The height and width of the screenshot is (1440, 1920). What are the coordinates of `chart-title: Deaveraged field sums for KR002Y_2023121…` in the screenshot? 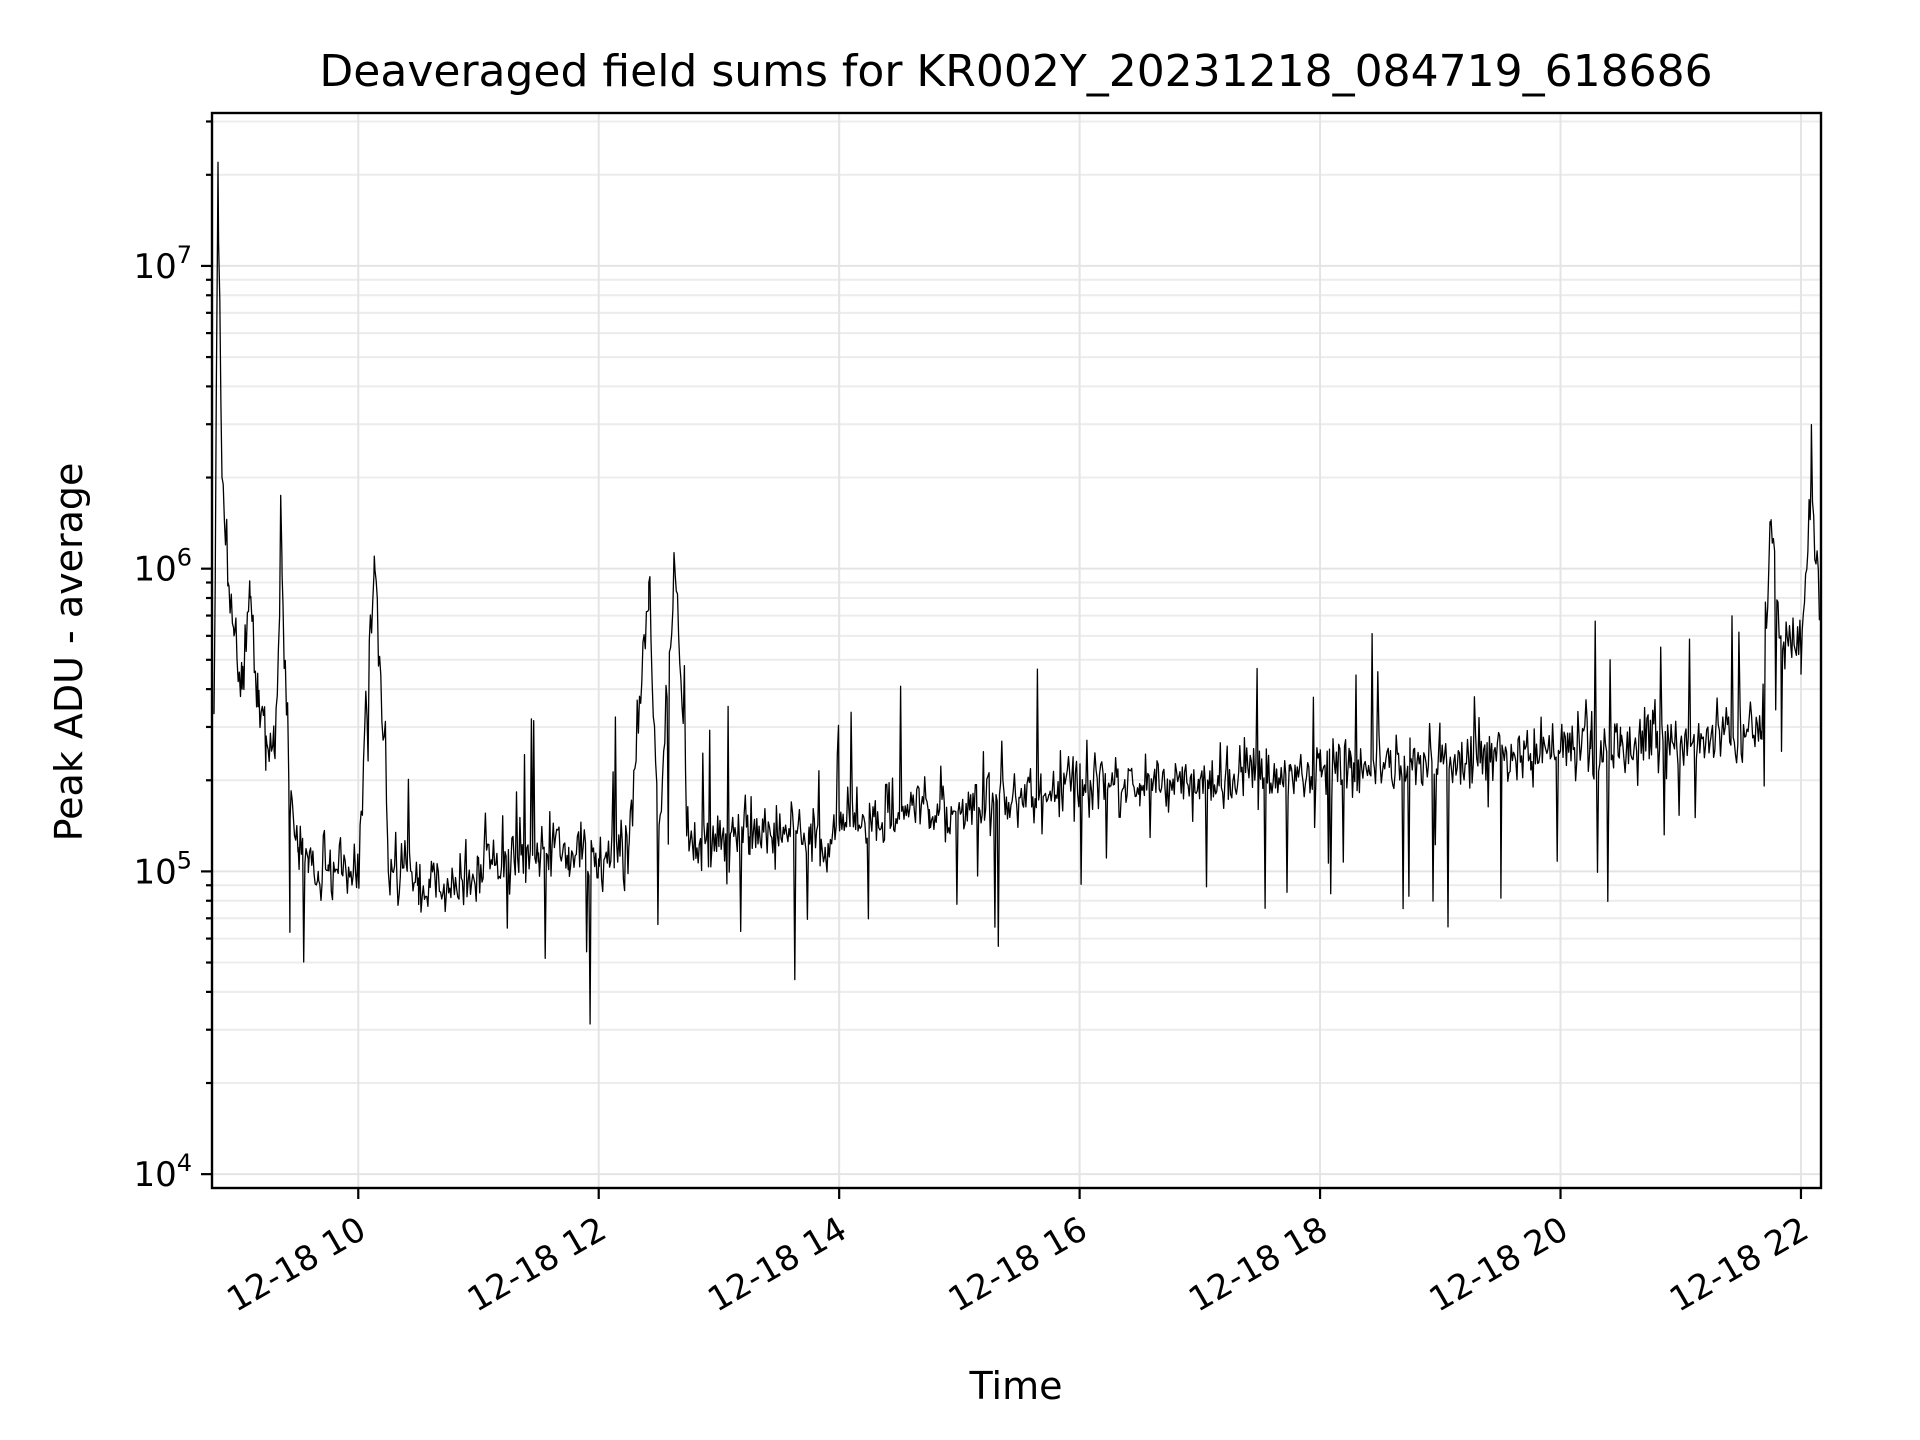 It's located at (1015, 71).